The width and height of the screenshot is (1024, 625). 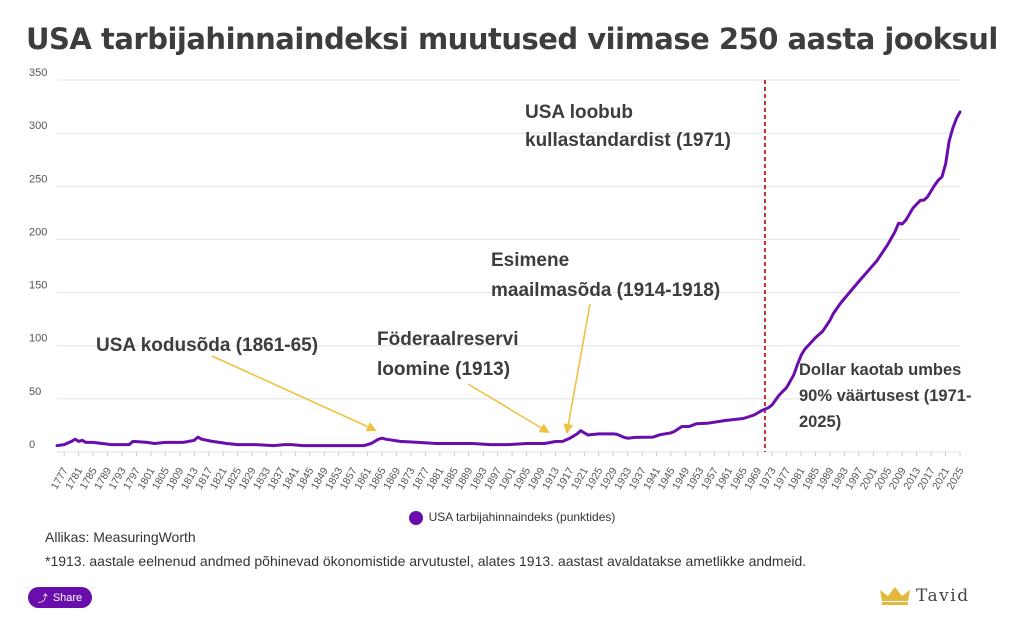 I want to click on y-tick-label: 200, so click(x=38, y=232).